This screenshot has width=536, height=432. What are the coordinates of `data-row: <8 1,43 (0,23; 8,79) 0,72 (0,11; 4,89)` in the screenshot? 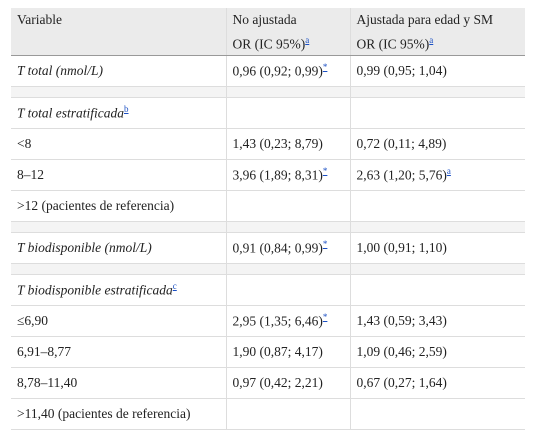 It's located at (268, 143).